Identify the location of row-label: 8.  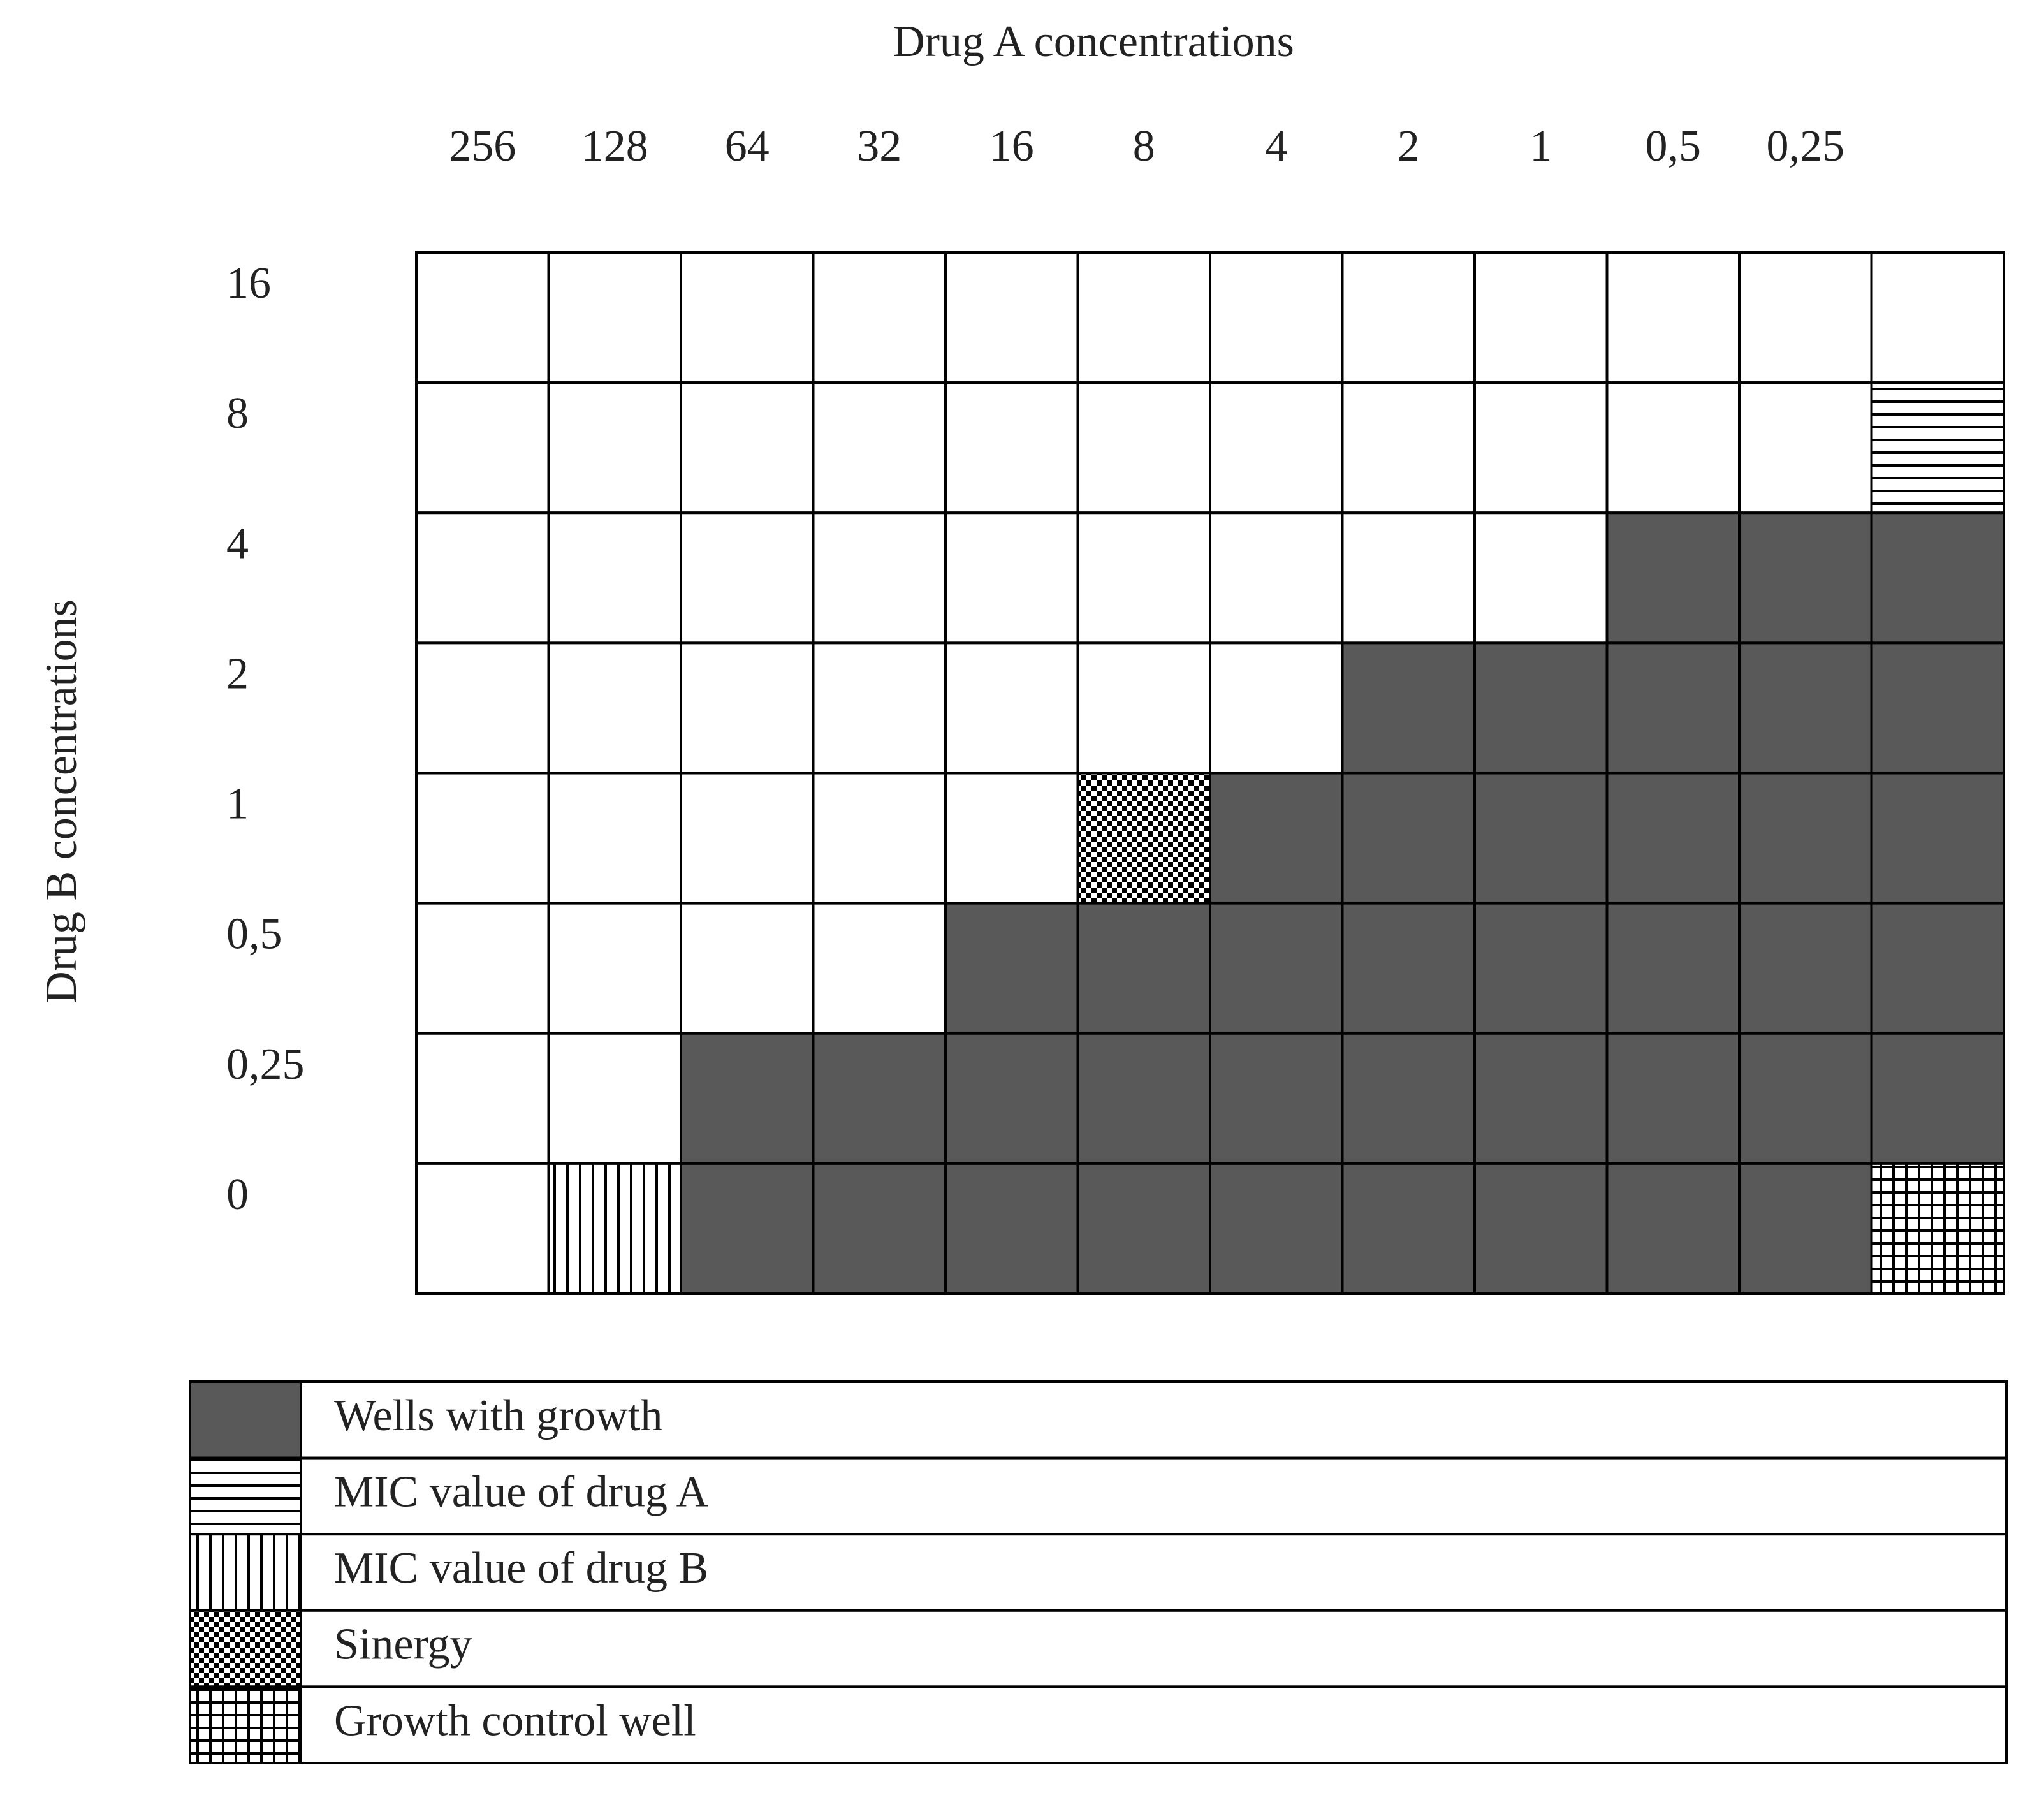
(238, 413).